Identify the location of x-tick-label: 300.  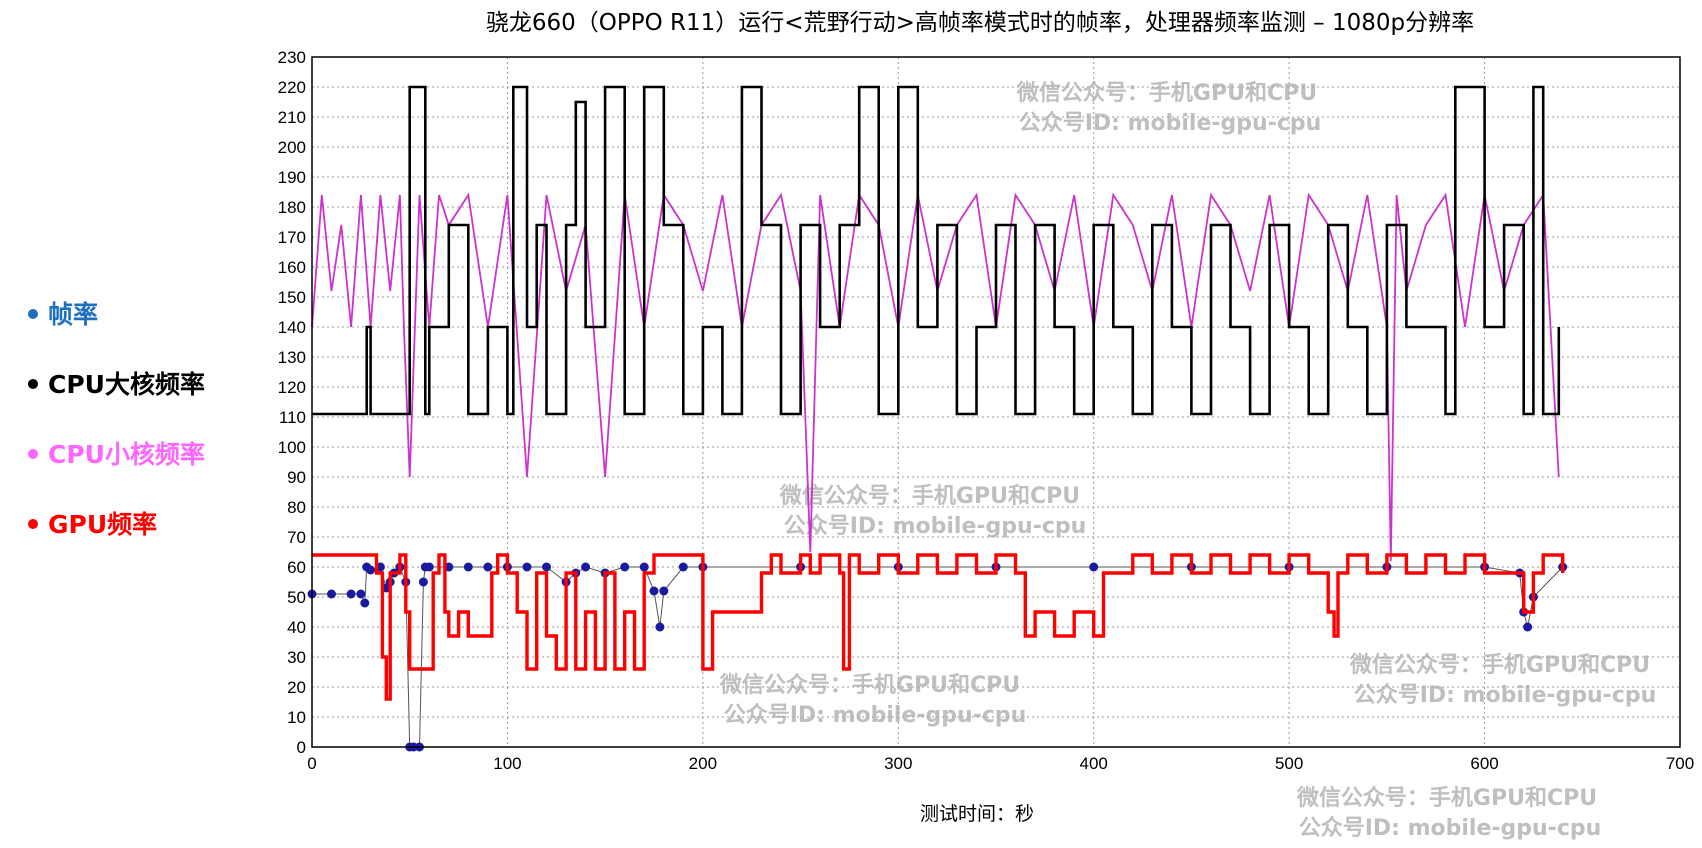
(898, 763).